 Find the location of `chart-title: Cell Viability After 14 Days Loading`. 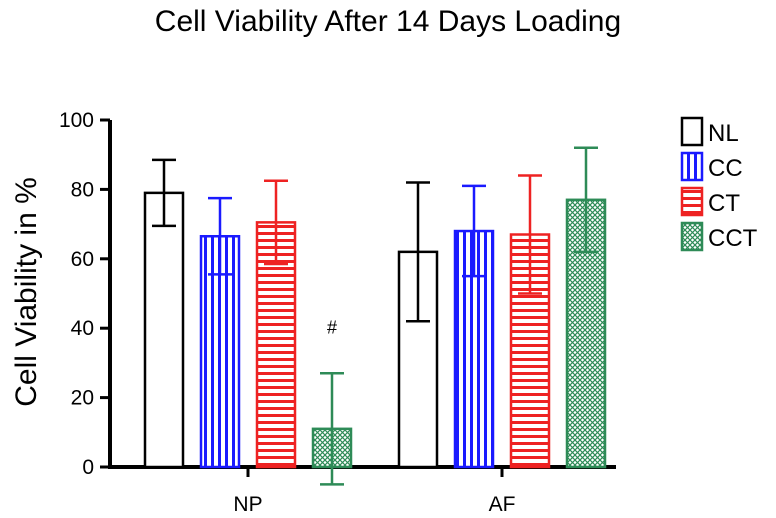

chart-title: Cell Viability After 14 Days Loading is located at coordinates (388, 21).